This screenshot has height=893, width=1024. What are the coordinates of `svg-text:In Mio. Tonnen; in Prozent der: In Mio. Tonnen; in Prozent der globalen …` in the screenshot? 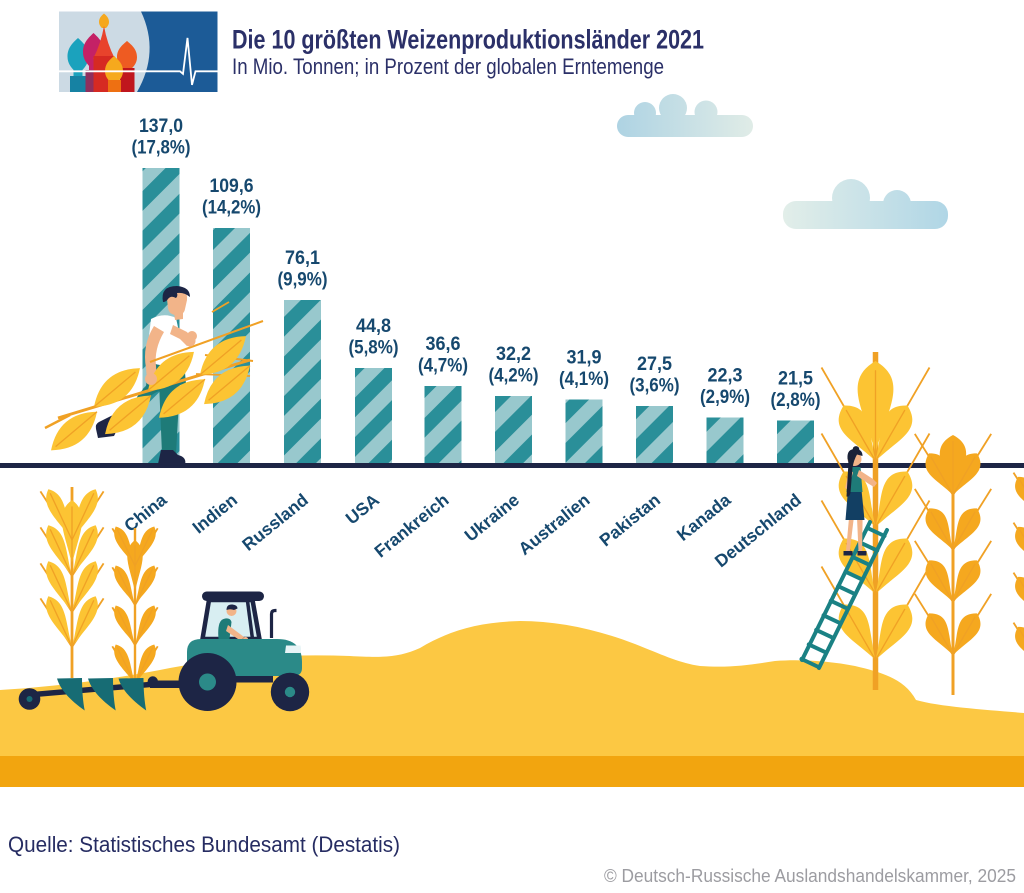 It's located at (448, 66).